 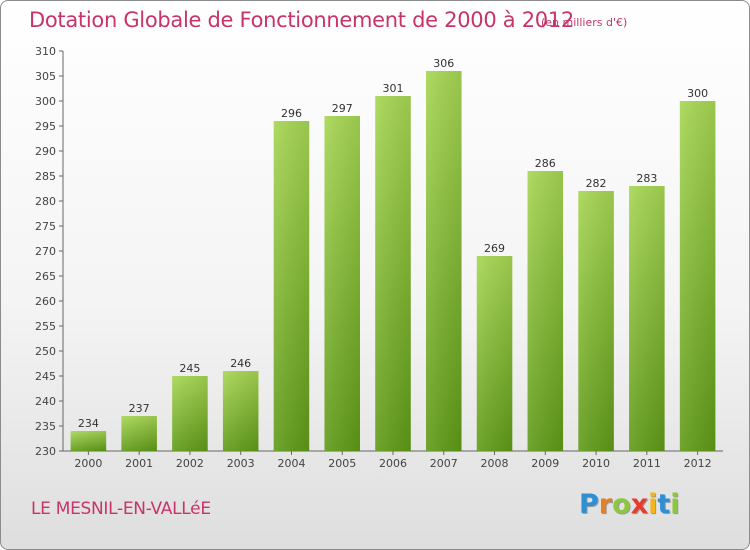 What do you see at coordinates (646, 178) in the screenshot?
I see `data-label-2011: 283` at bounding box center [646, 178].